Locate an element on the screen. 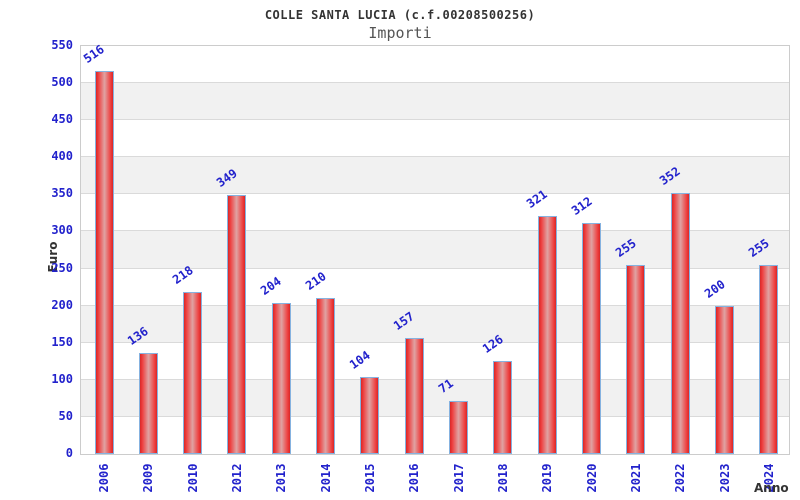 The image size is (800, 500). x-tick-label-text: 2010 is located at coordinates (192, 478).